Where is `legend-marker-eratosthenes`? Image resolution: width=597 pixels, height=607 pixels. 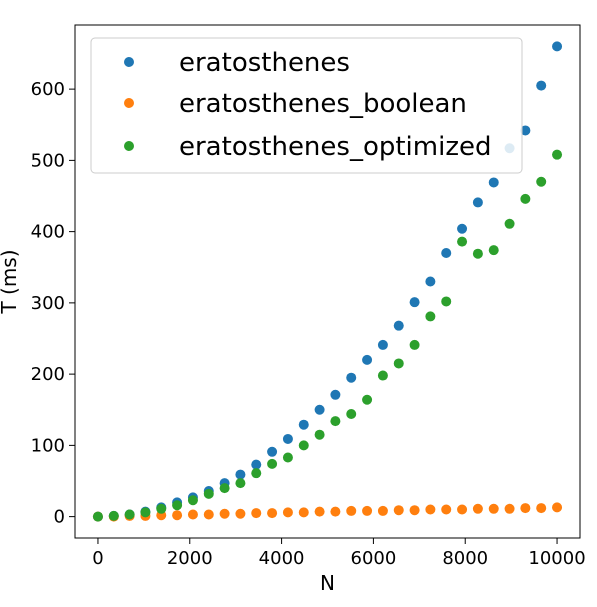 legend-marker-eratosthenes is located at coordinates (129, 62).